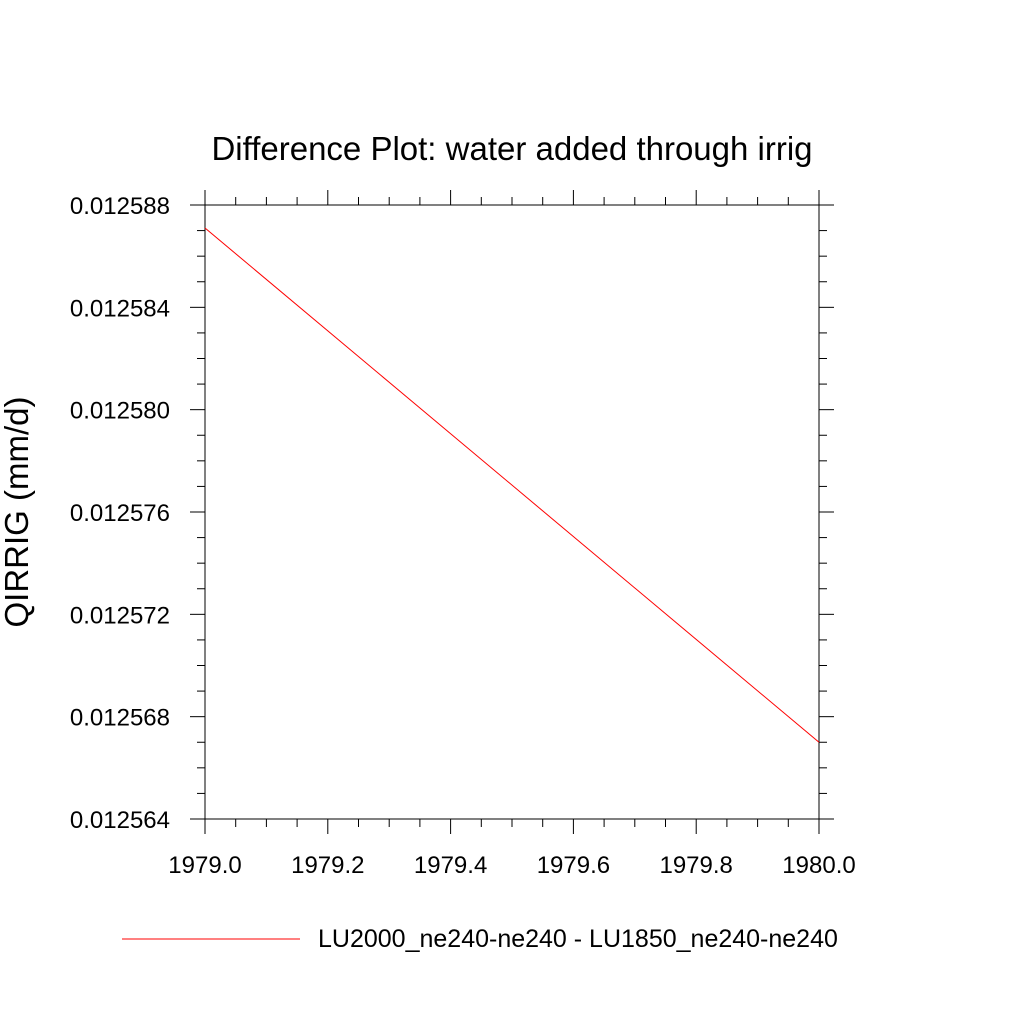 This screenshot has height=1024, width=1024. I want to click on y-tick-label: 0.012584, so click(120, 308).